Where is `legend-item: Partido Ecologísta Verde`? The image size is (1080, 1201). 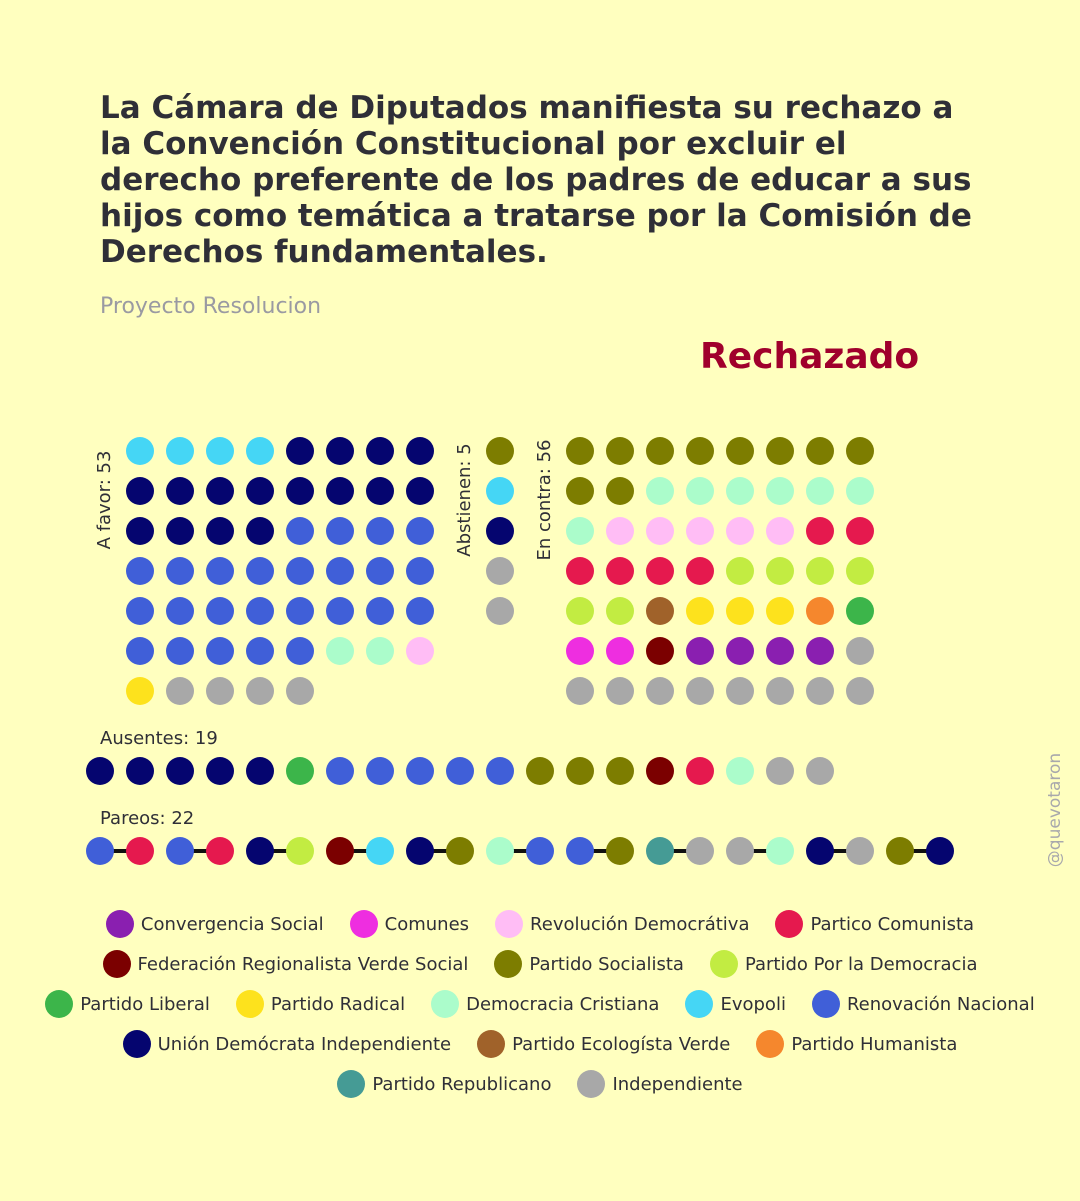
legend-item: Partido Ecologísta Verde is located at coordinates (603, 1044).